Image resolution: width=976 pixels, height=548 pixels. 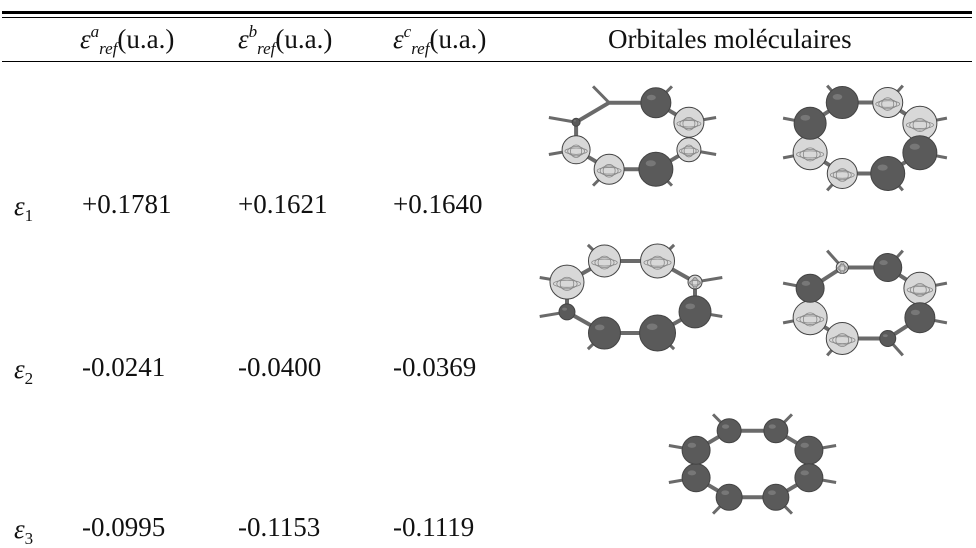 What do you see at coordinates (440, 40) in the screenshot?
I see `header-col-c: εcref(u.a.)` at bounding box center [440, 40].